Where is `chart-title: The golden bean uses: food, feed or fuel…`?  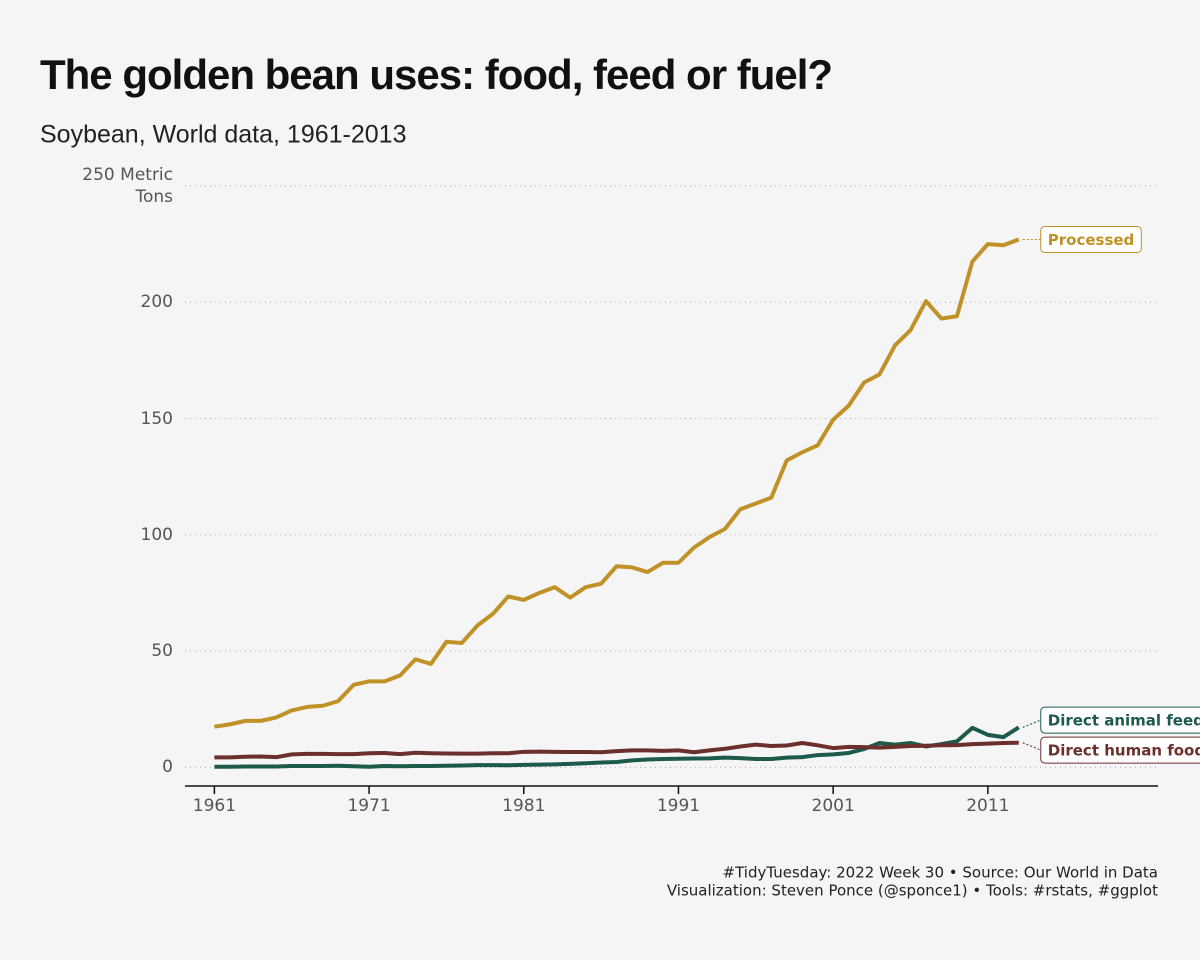
chart-title: The golden bean uses: food, feed or fuel… is located at coordinates (436, 74).